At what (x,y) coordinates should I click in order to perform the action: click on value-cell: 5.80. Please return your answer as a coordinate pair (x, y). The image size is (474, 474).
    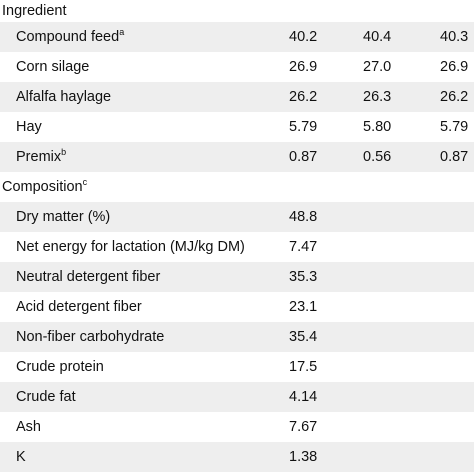
    Looking at the image, I should click on (377, 127).